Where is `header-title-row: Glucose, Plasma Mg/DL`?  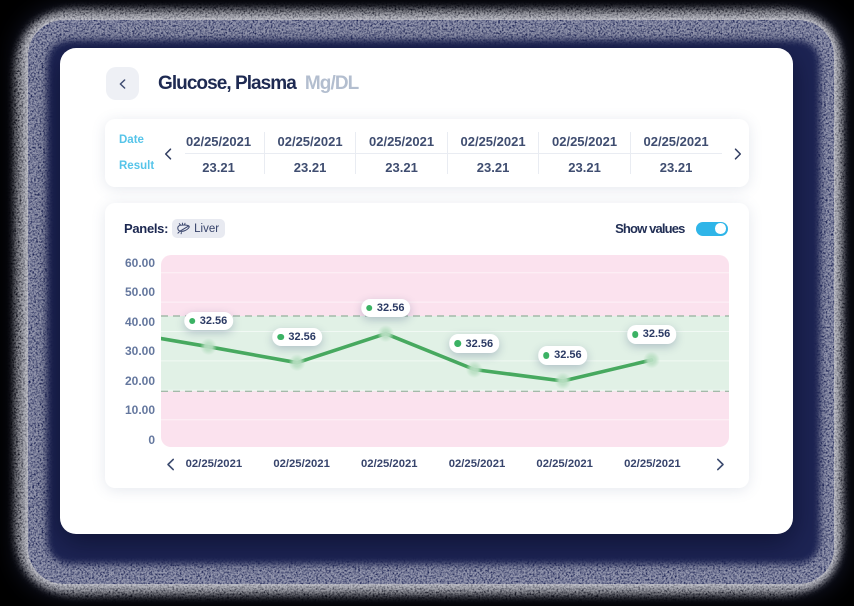
header-title-row: Glucose, Plasma Mg/DL is located at coordinates (258, 83).